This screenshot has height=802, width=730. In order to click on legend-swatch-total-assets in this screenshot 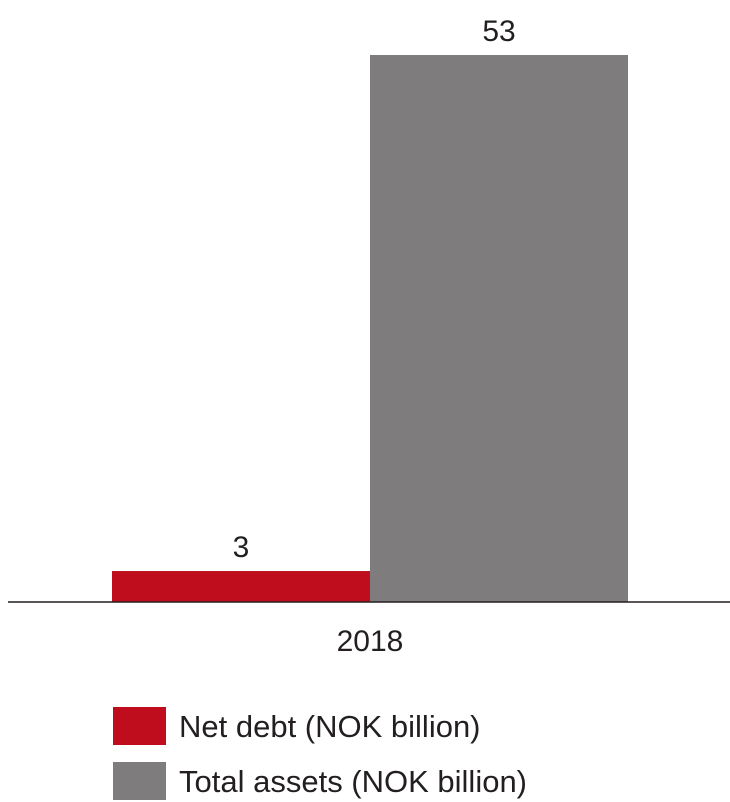, I will do `click(139, 781)`.